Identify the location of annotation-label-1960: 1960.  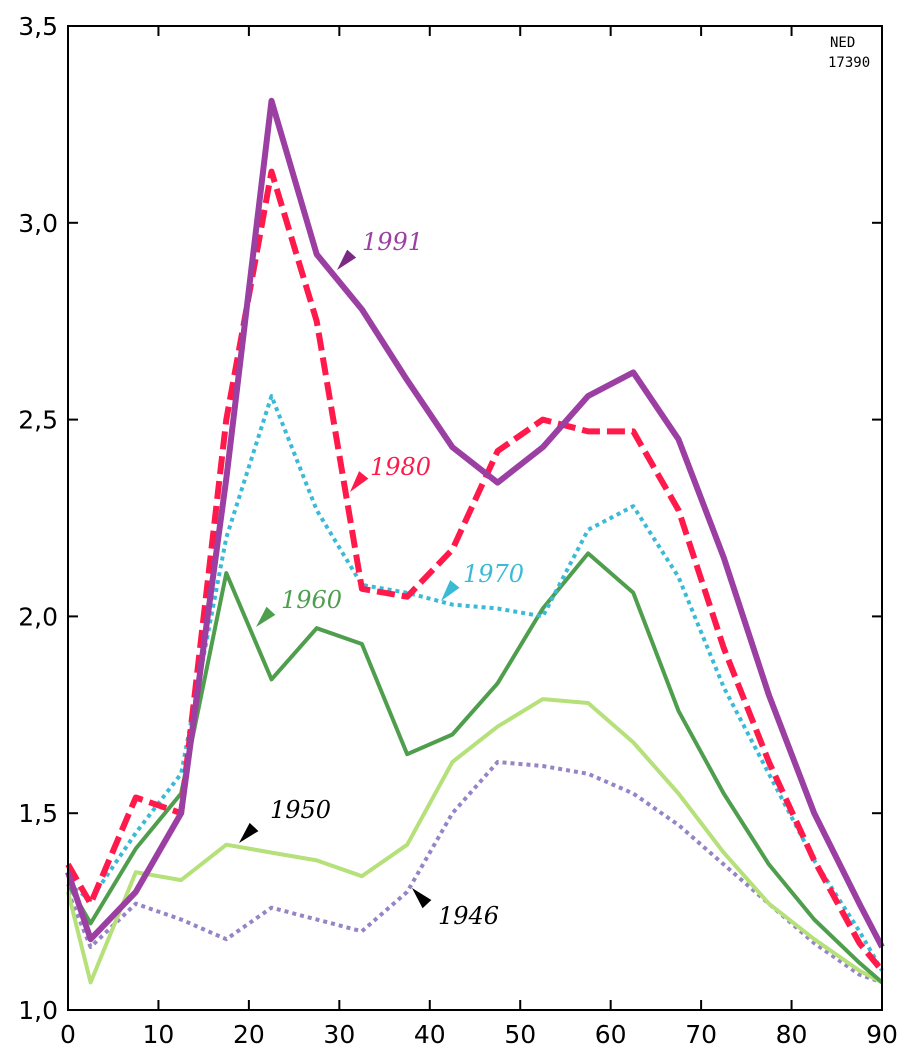
(311, 600).